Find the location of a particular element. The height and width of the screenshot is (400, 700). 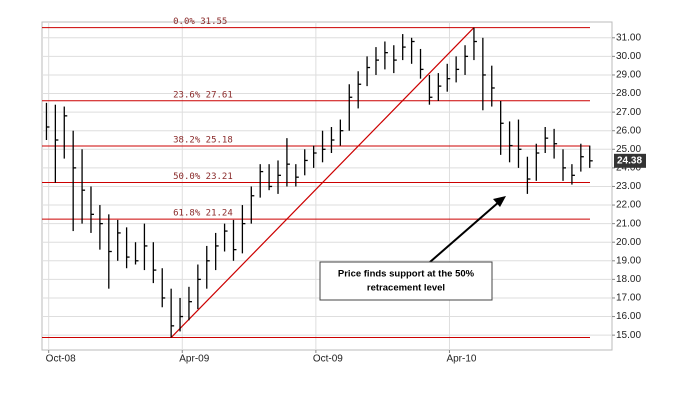

last-price-label: 24.38 is located at coordinates (629, 160).